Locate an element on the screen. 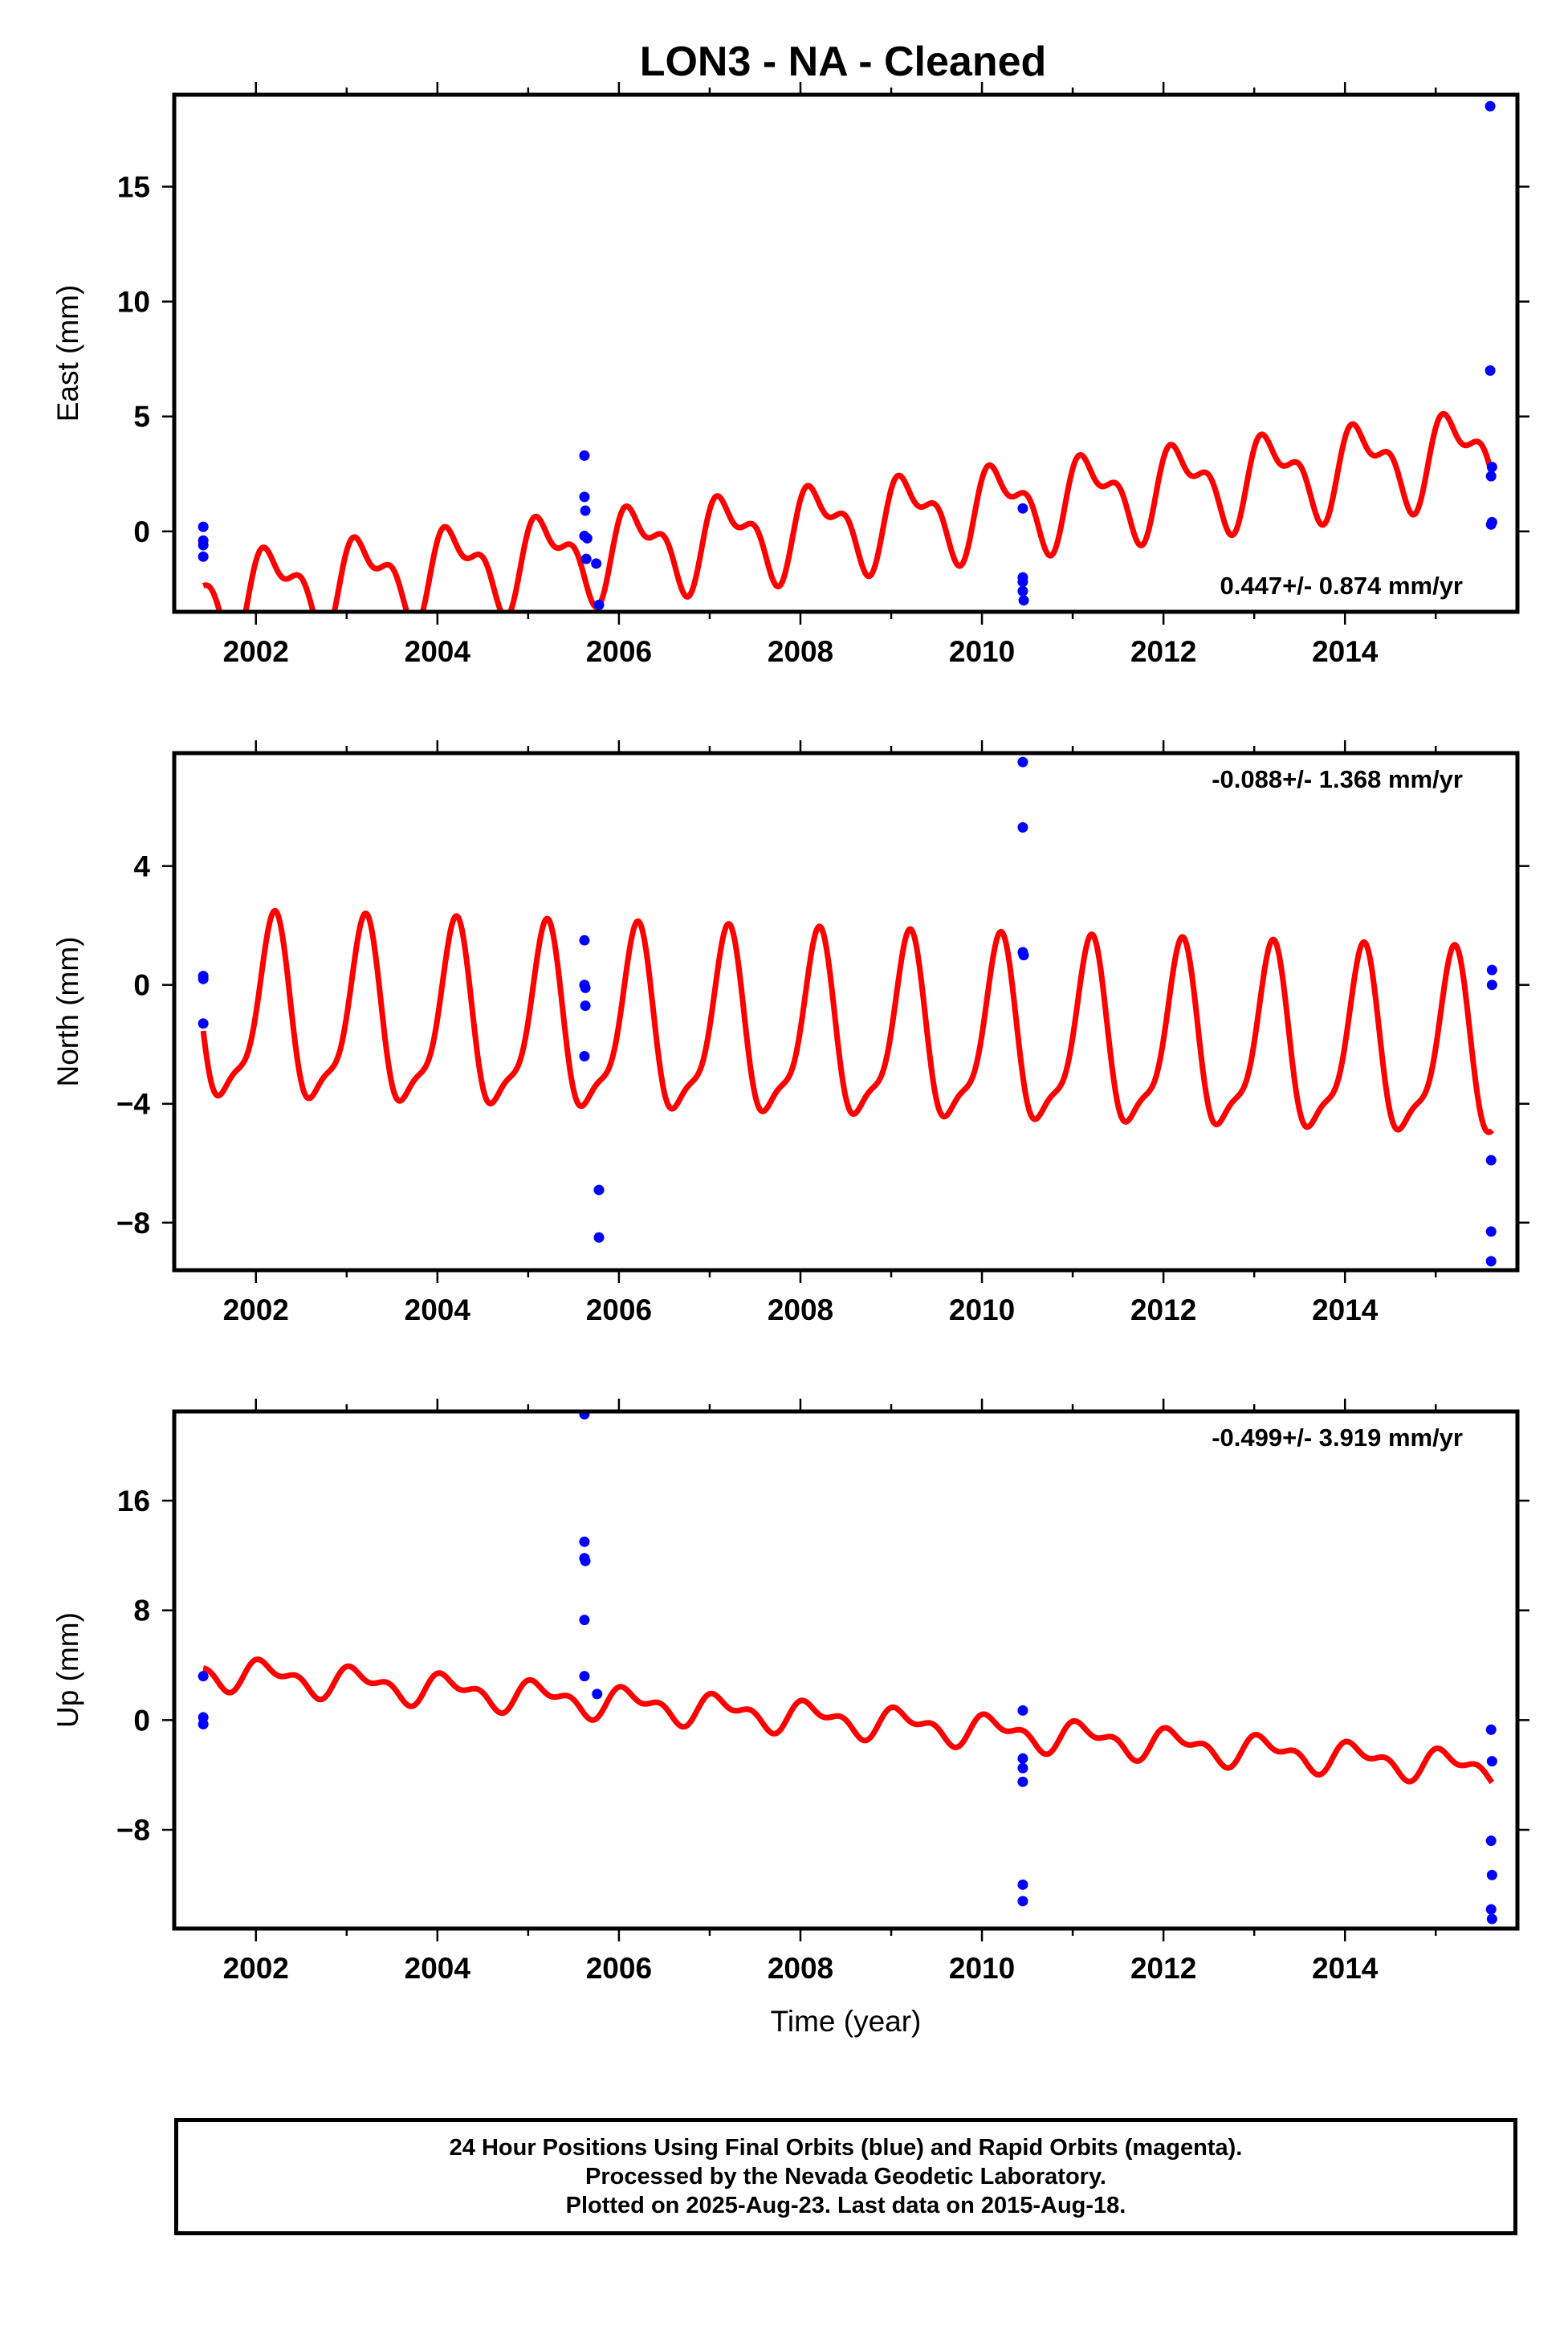 This screenshot has height=2330, width=1568. y-axis-label: North (mm) is located at coordinates (67, 1011).